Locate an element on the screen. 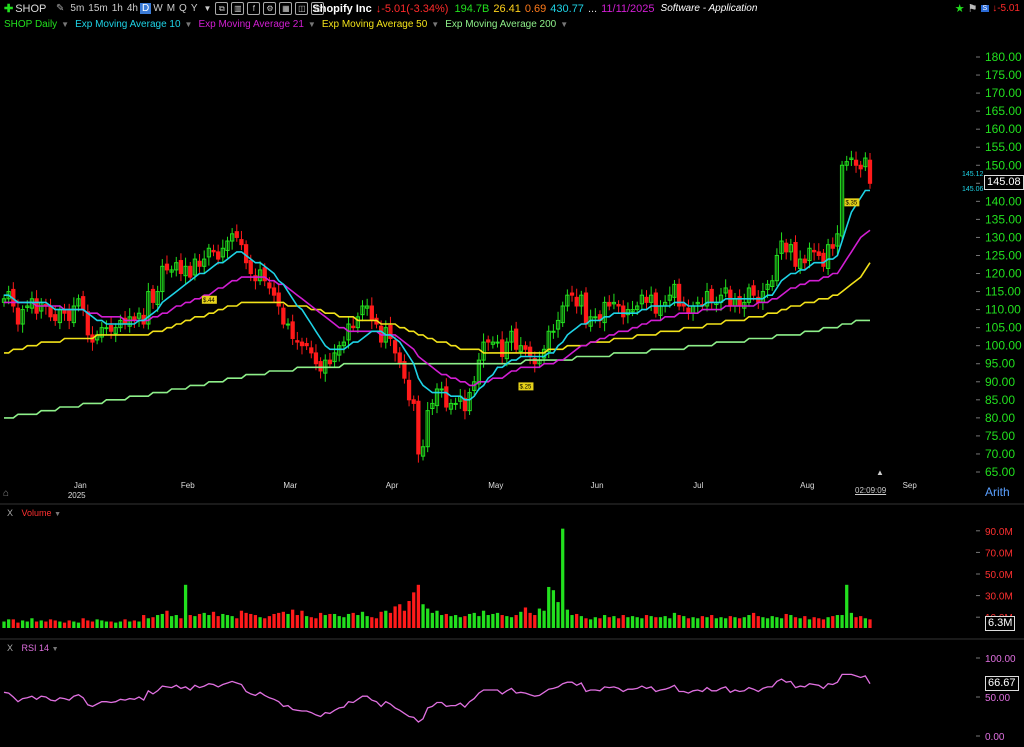  timeframe-y: Y is located at coordinates (194, 8).